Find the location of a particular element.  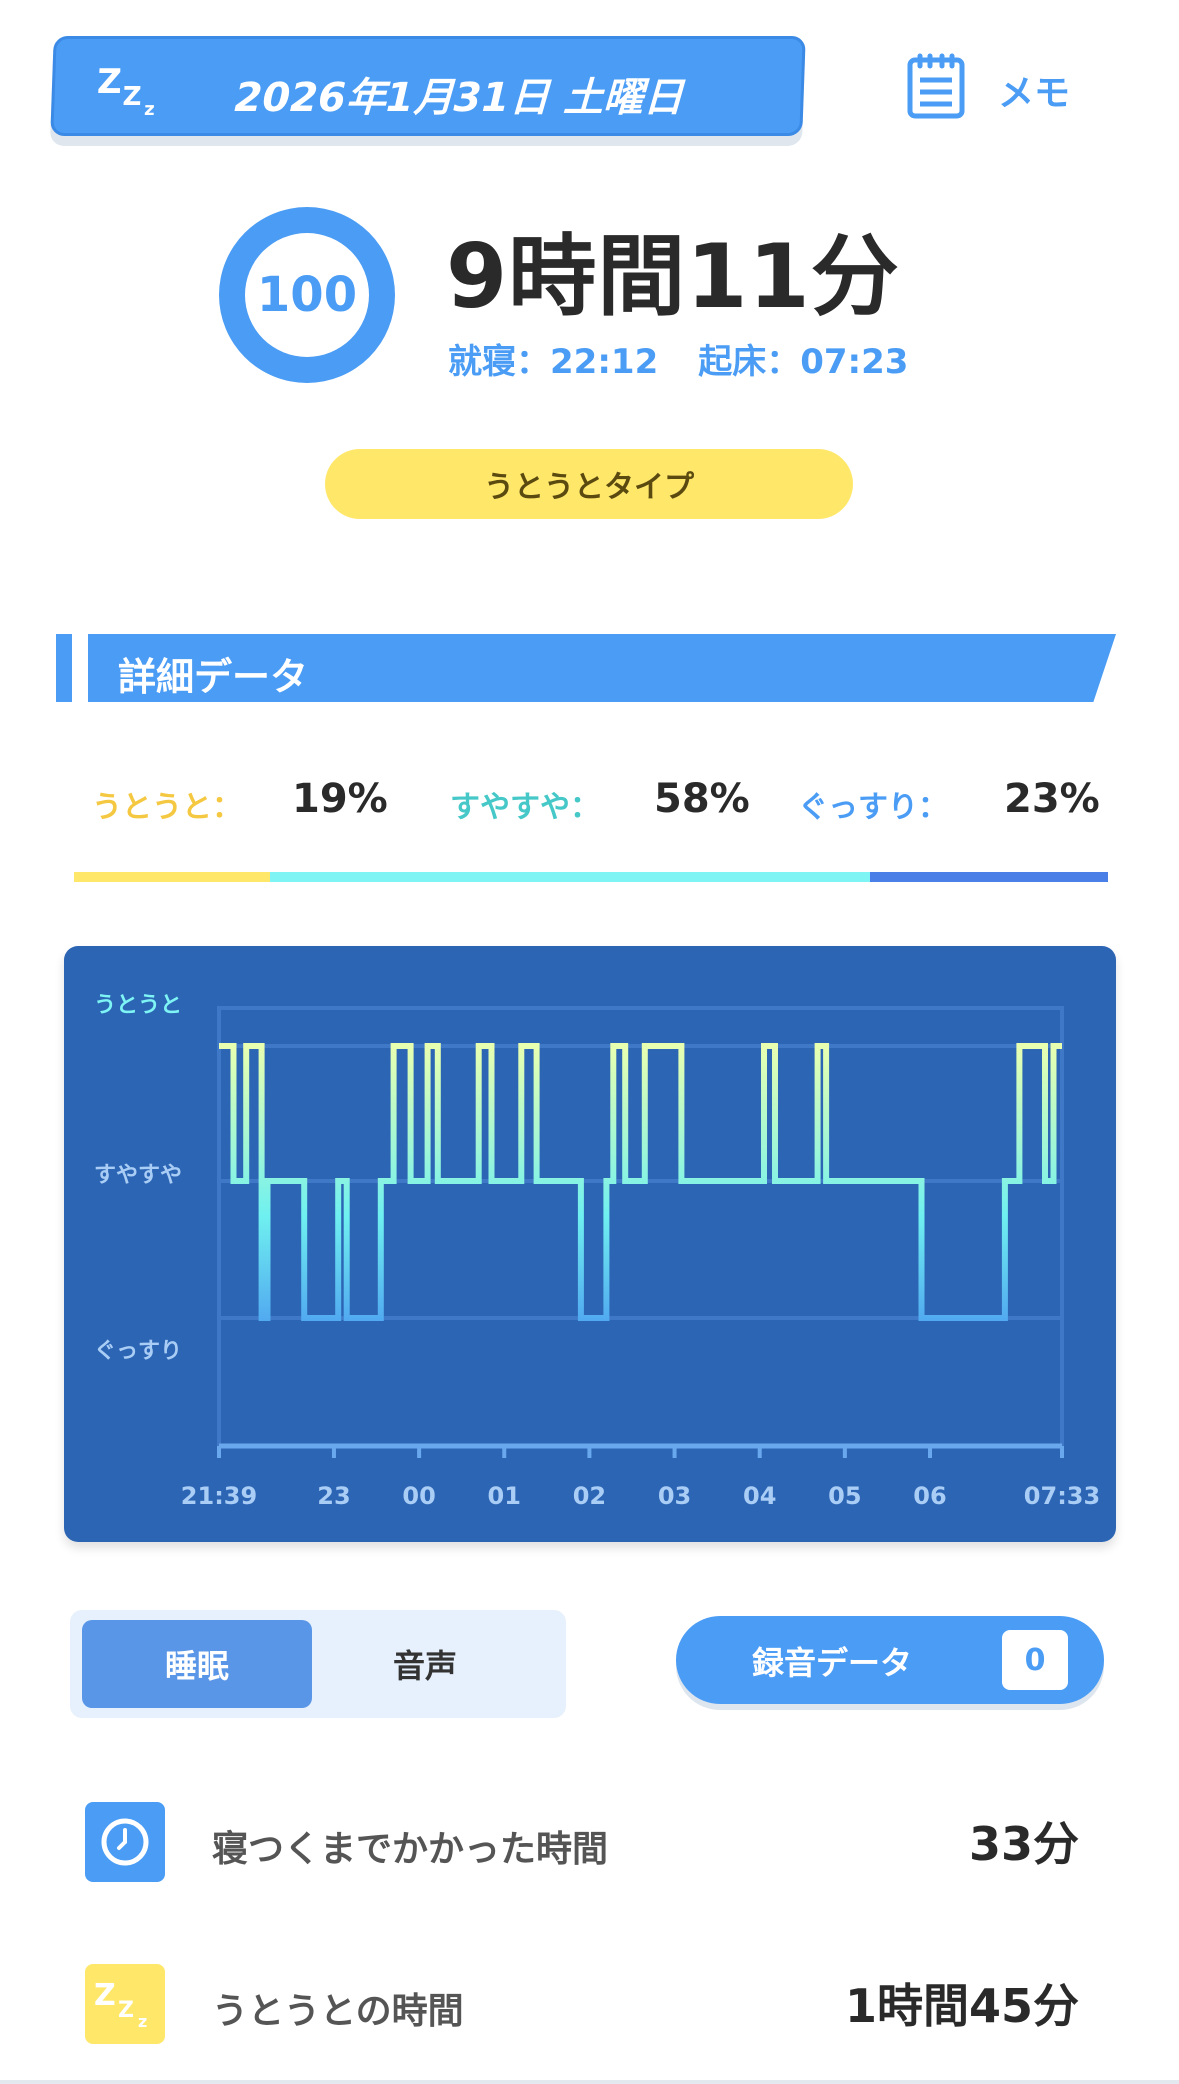

x-tick-label: 07:33 is located at coordinates (1062, 1496).